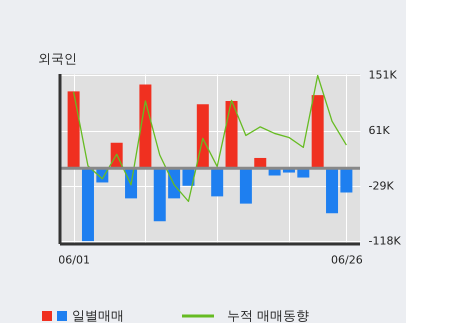  What do you see at coordinates (381, 186) in the screenshot?
I see `y-tick-label: -29K` at bounding box center [381, 186].